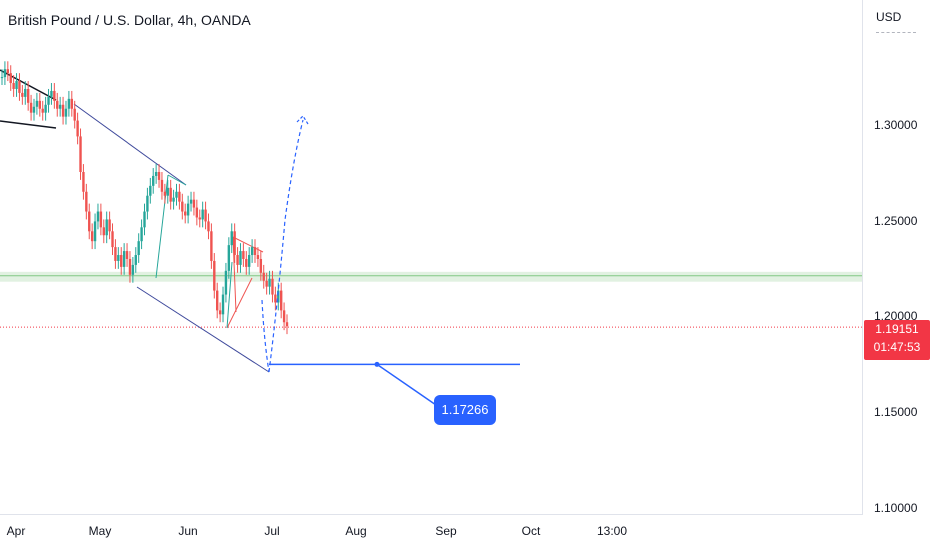 The height and width of the screenshot is (550, 932). Describe the element at coordinates (862, 257) in the screenshot. I see `price-axis-separator` at that location.